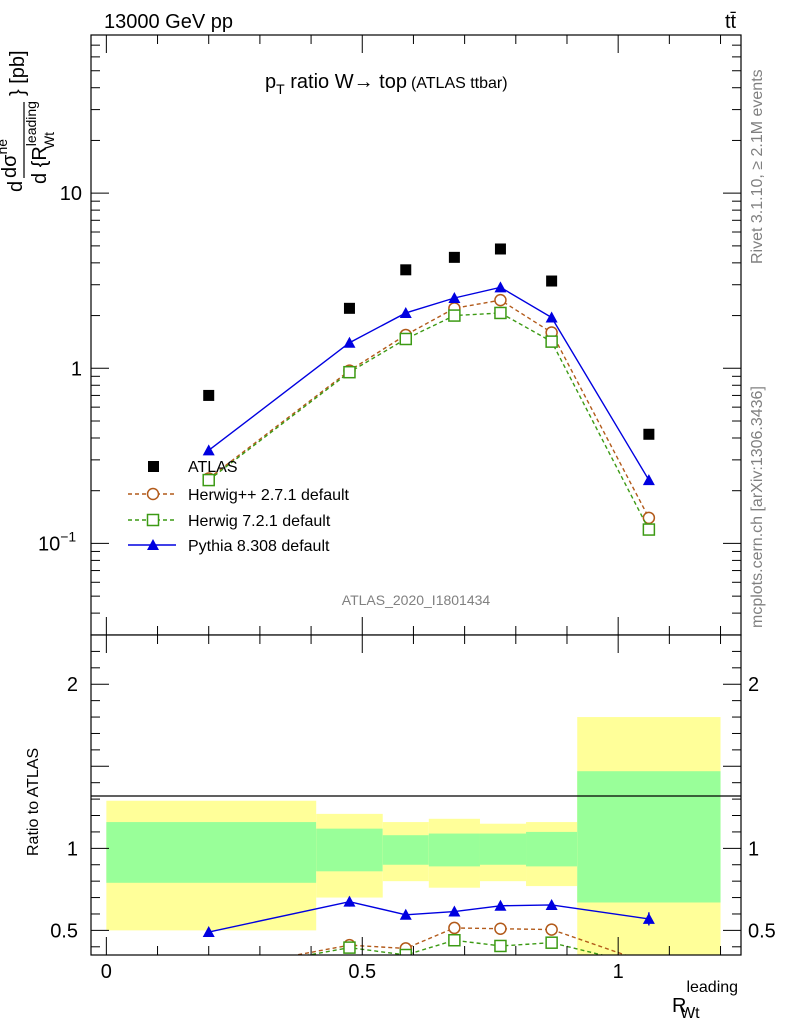  Describe the element at coordinates (153, 544) in the screenshot. I see `legend-marker-pythia` at that location.